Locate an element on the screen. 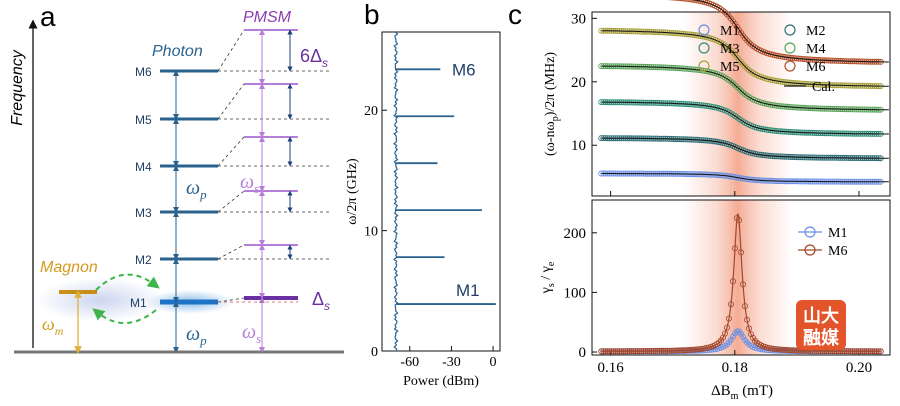 Image resolution: width=900 pixels, height=406 pixels. spectrum-frame is located at coordinates (441, 191).